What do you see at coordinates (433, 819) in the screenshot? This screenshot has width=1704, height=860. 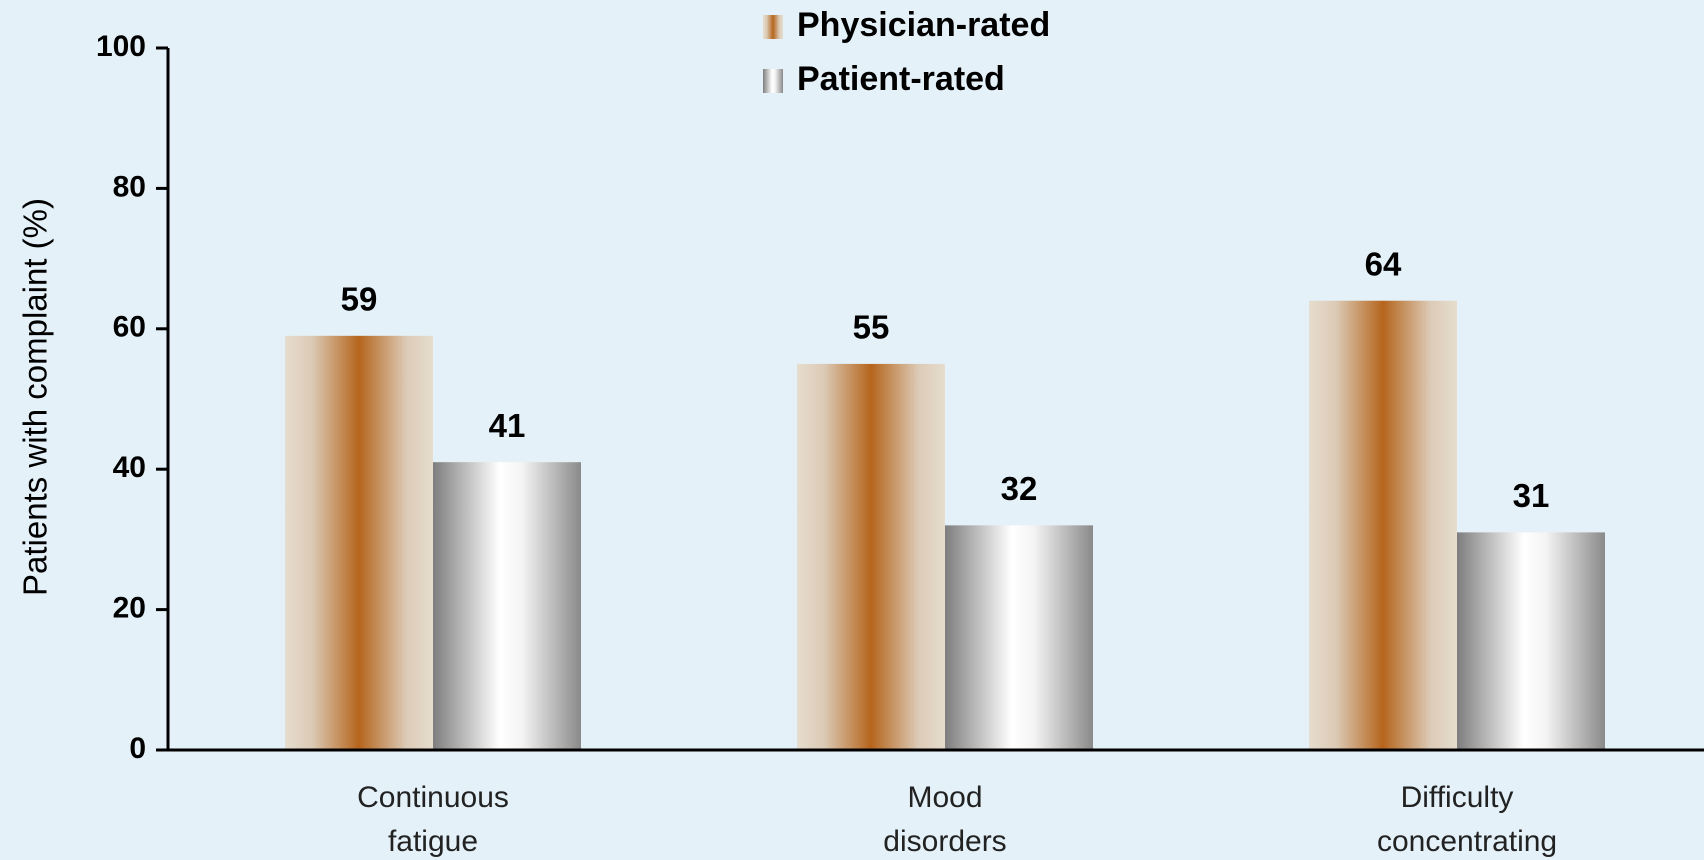 I see `x-tick-label: Continuous fatigue` at bounding box center [433, 819].